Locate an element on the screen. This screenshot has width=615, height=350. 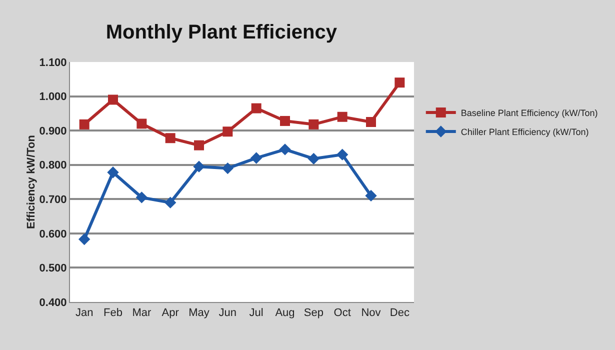
y-tick-label: 1.000 is located at coordinates (53, 97).